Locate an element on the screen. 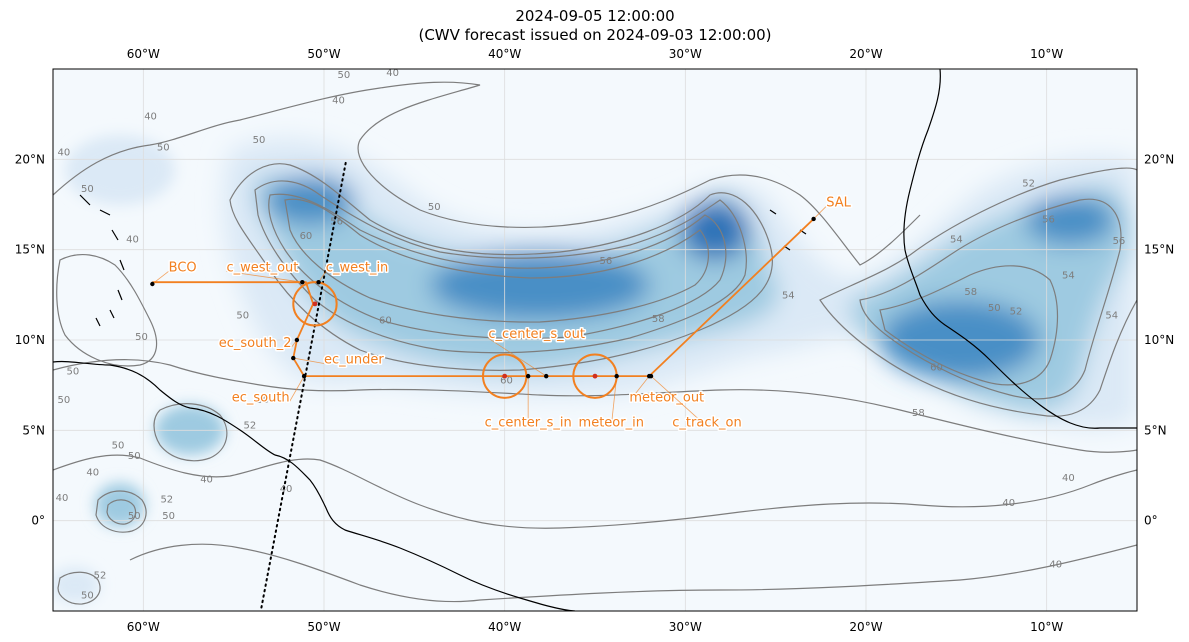  lon-tick-label-top: 50°W is located at coordinates (323, 54).